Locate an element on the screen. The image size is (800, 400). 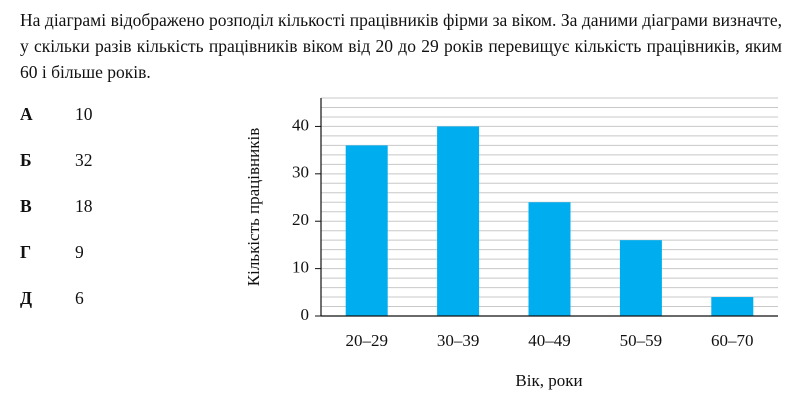
option-letter: Д is located at coordinates (26, 298).